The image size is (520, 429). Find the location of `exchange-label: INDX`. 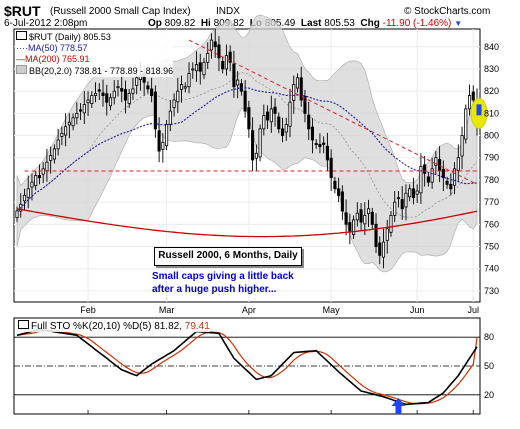

exchange-label: INDX is located at coordinates (228, 11).